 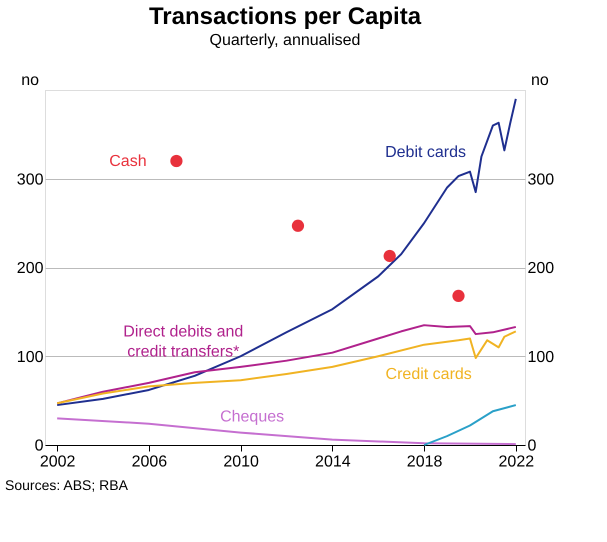 What do you see at coordinates (516, 462) in the screenshot?
I see `x-tick-label: 2022` at bounding box center [516, 462].